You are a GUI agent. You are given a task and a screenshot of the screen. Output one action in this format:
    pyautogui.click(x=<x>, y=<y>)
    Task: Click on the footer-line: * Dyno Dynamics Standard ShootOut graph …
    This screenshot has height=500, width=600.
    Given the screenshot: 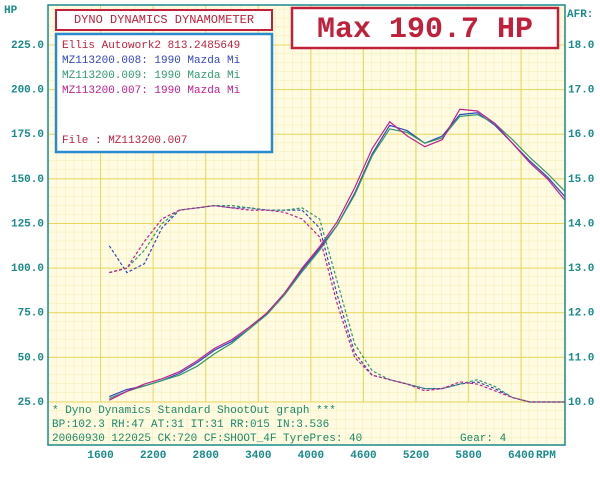 What is the action you would take?
    pyautogui.click(x=194, y=411)
    